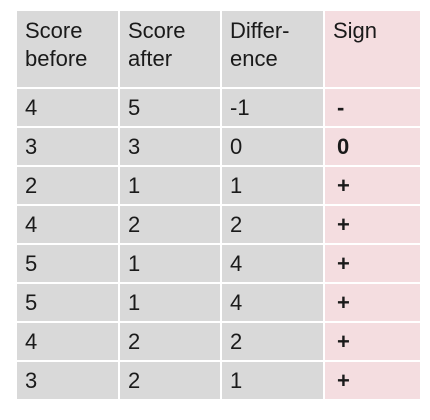  I want to click on header-score-after-line1: Score, so click(157, 30).